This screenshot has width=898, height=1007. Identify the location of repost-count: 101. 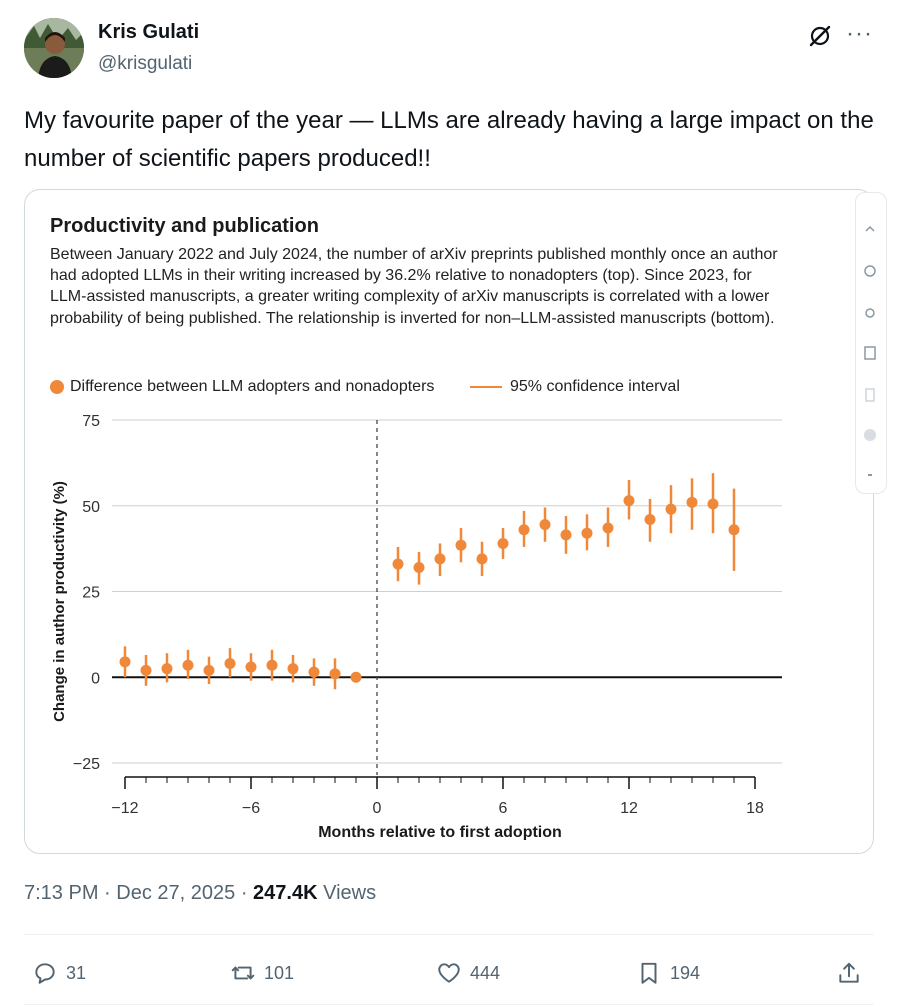
(279, 972).